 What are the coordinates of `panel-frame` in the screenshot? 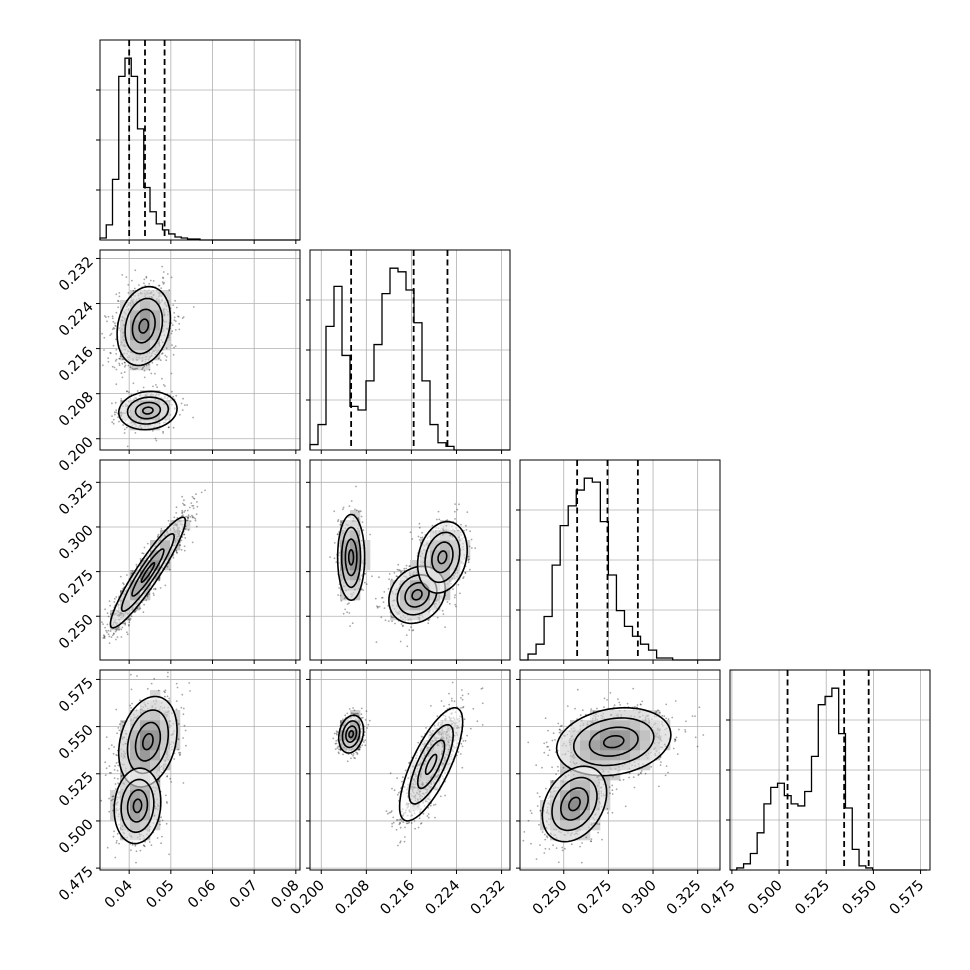 It's located at (410, 770).